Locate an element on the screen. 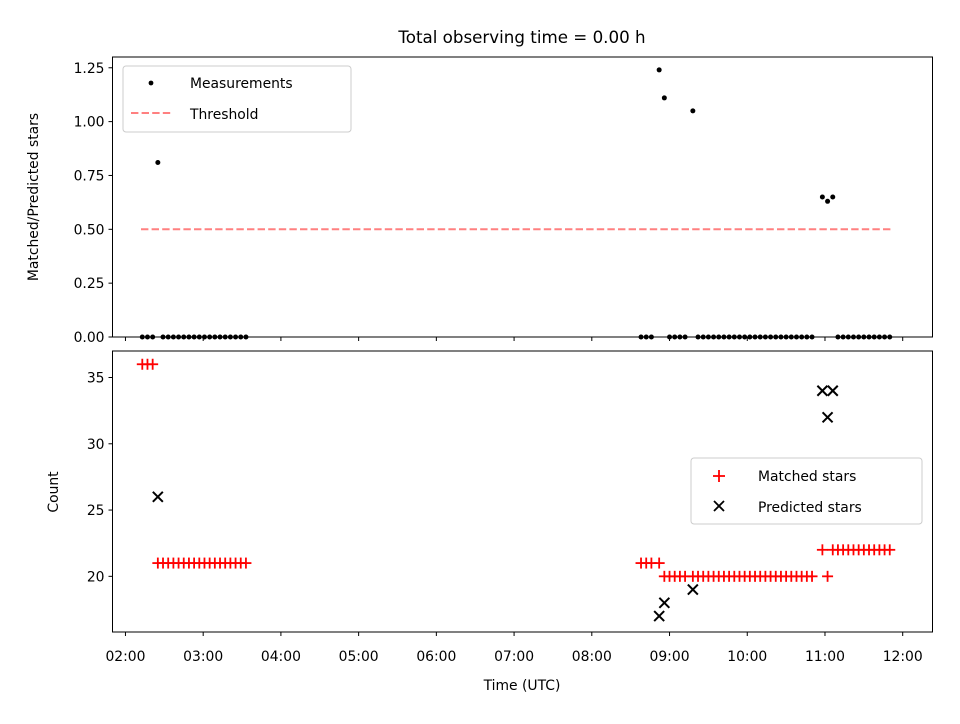  top-y-tick-label: 0.25 is located at coordinates (89, 284).